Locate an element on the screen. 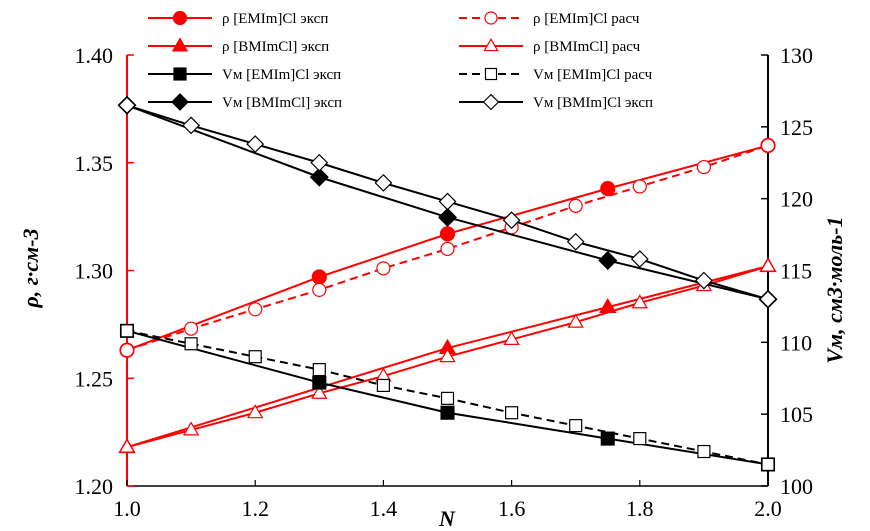  legend-item: Vм [BMImCl] эксп is located at coordinates (245, 102).